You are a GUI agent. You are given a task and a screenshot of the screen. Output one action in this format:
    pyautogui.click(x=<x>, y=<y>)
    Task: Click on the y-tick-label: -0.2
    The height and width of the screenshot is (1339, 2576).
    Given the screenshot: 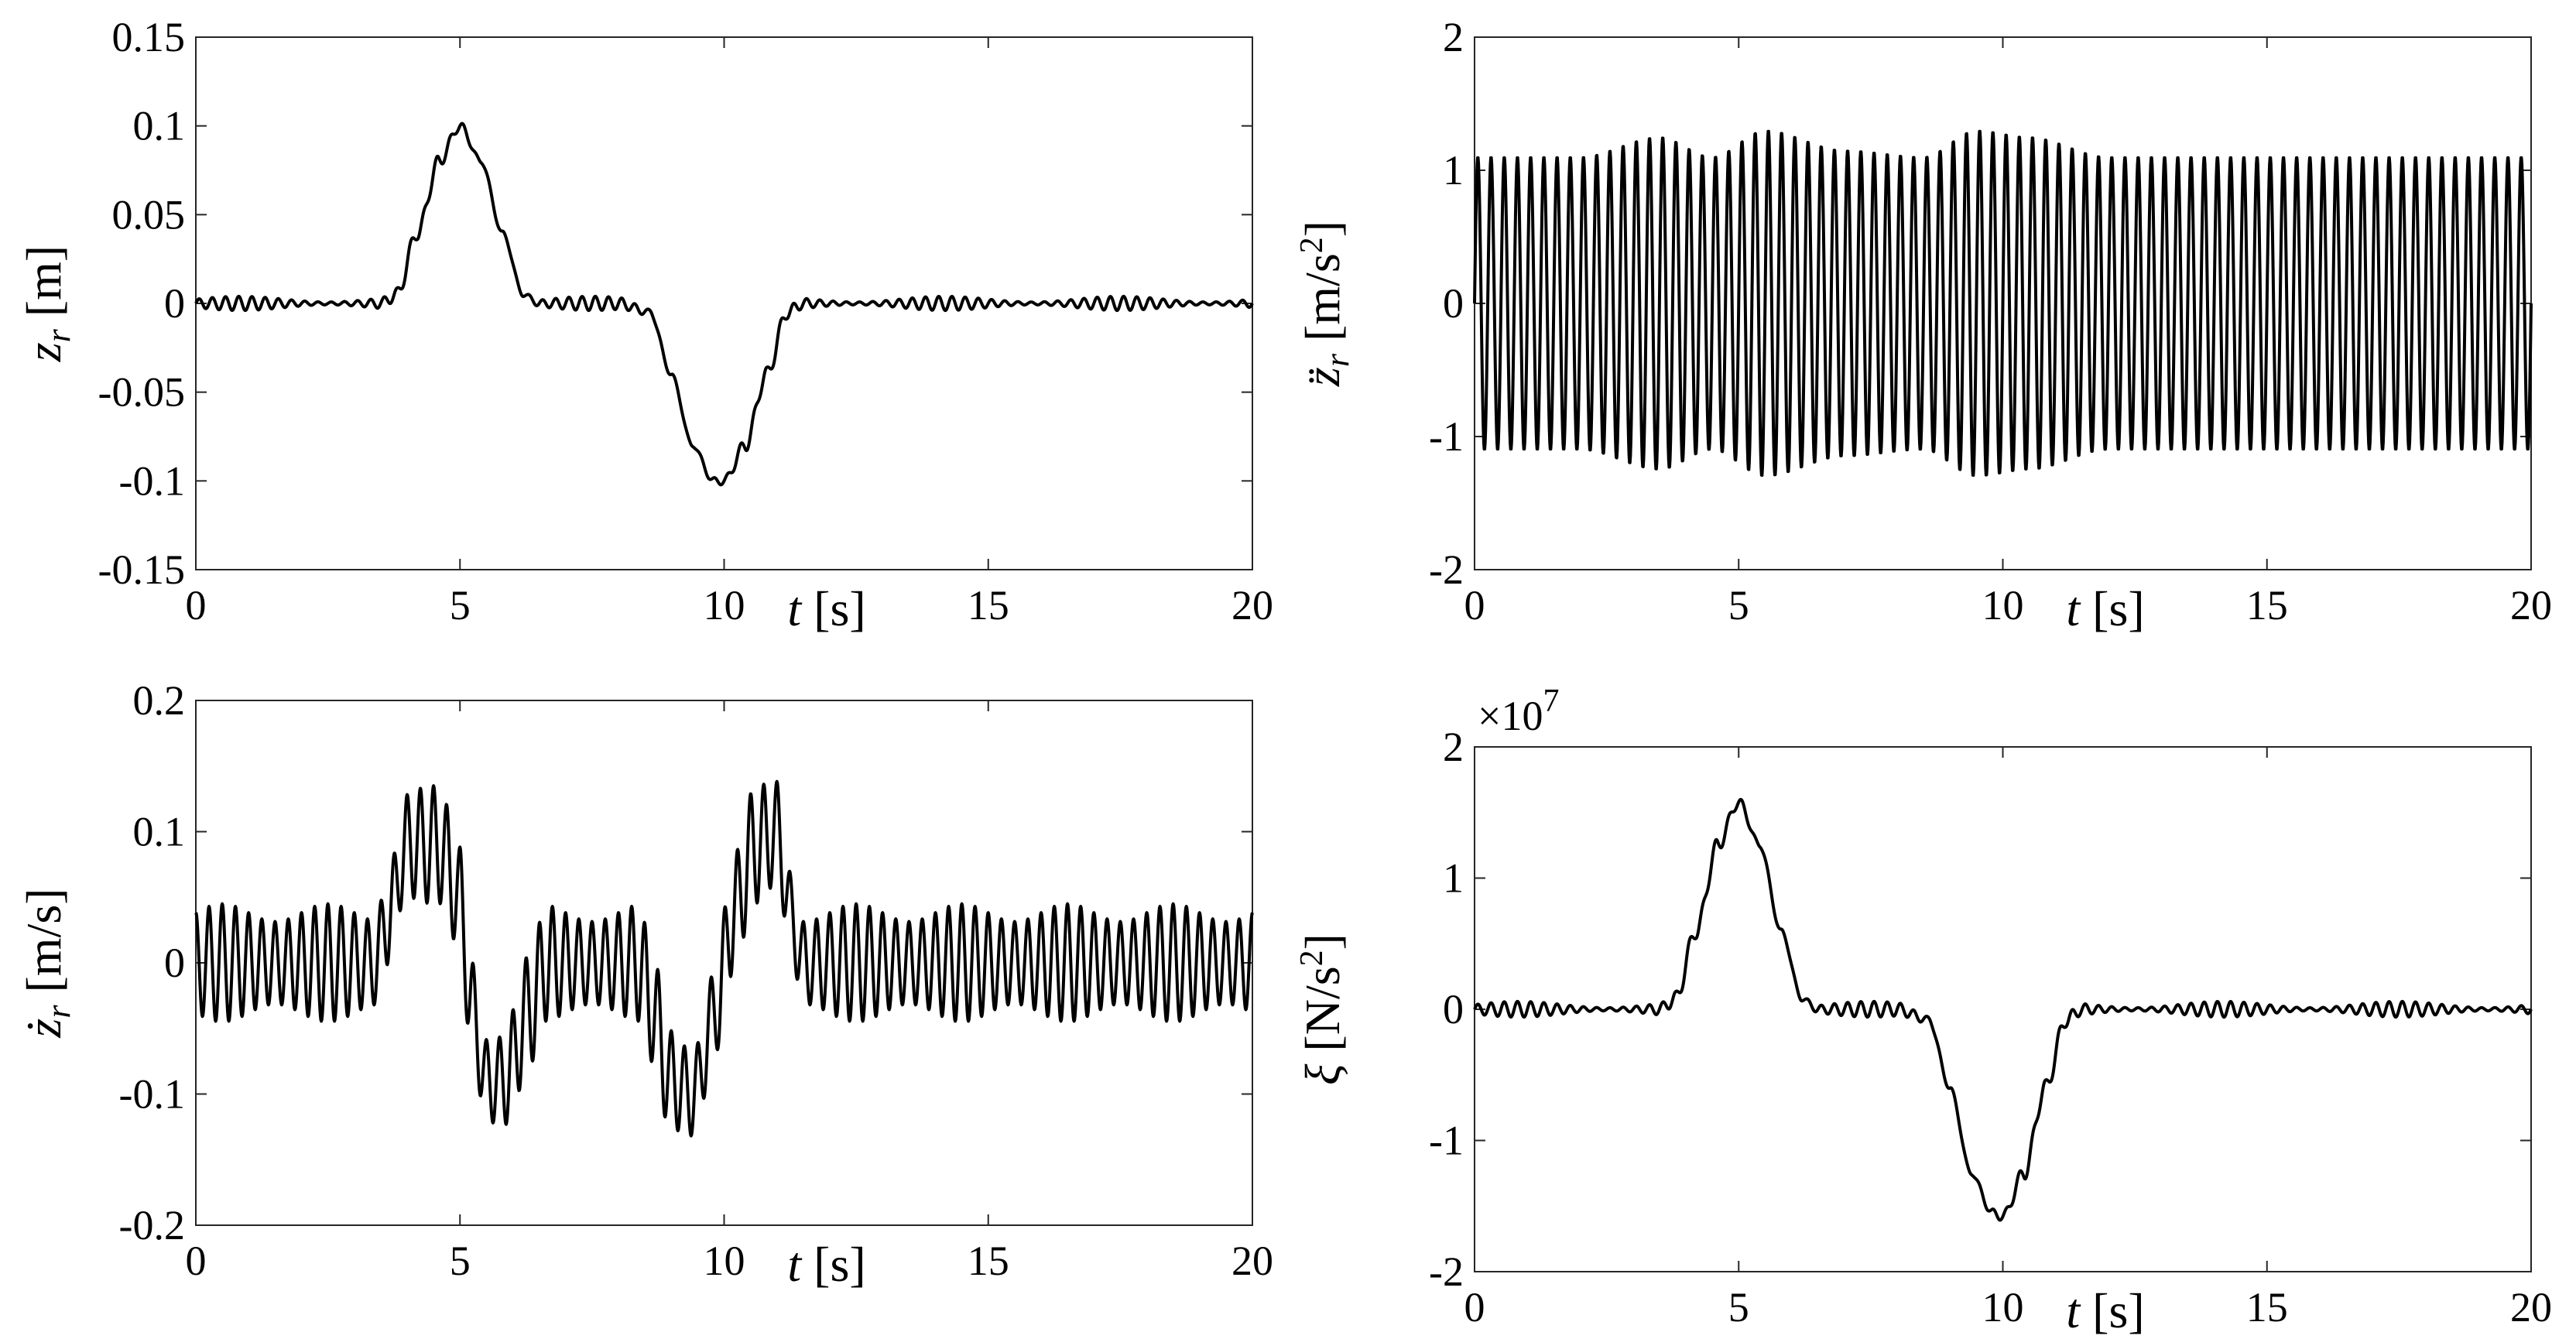 What is the action you would take?
    pyautogui.click(x=152, y=1225)
    